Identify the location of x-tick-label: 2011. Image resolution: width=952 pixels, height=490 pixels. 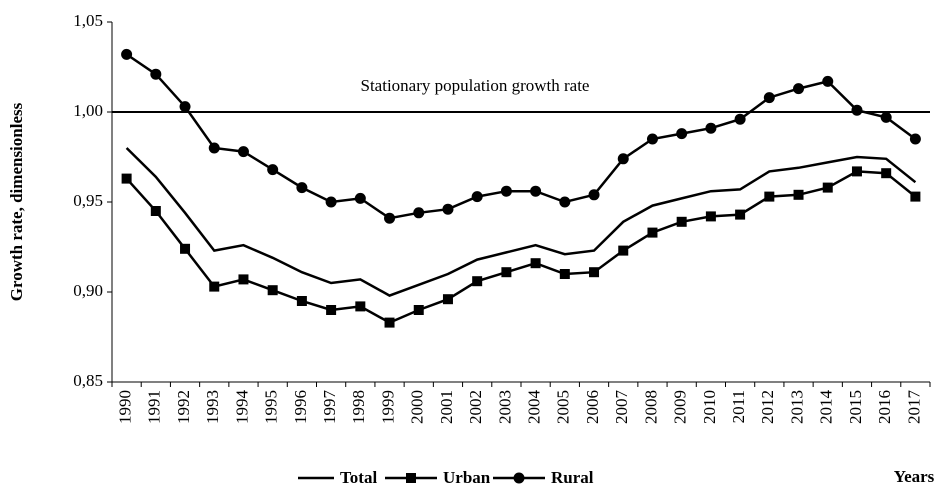
(738, 406).